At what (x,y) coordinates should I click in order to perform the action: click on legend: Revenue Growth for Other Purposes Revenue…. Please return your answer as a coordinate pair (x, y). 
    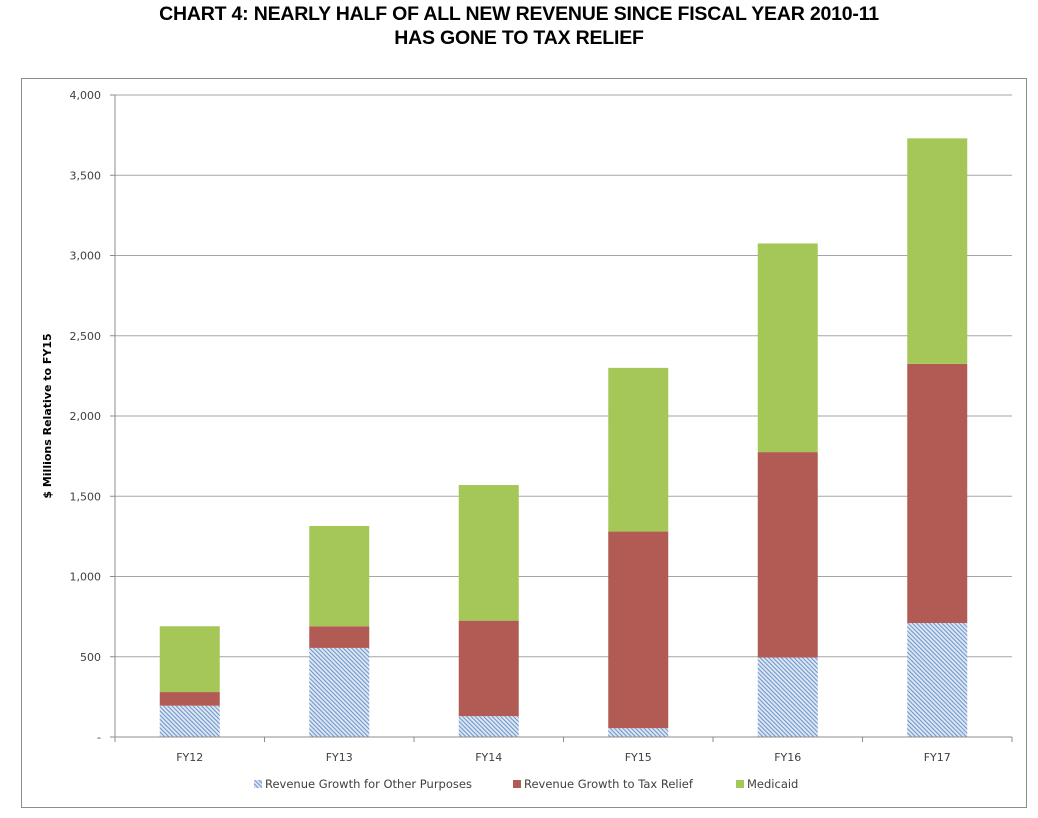
    Looking at the image, I should click on (526, 784).